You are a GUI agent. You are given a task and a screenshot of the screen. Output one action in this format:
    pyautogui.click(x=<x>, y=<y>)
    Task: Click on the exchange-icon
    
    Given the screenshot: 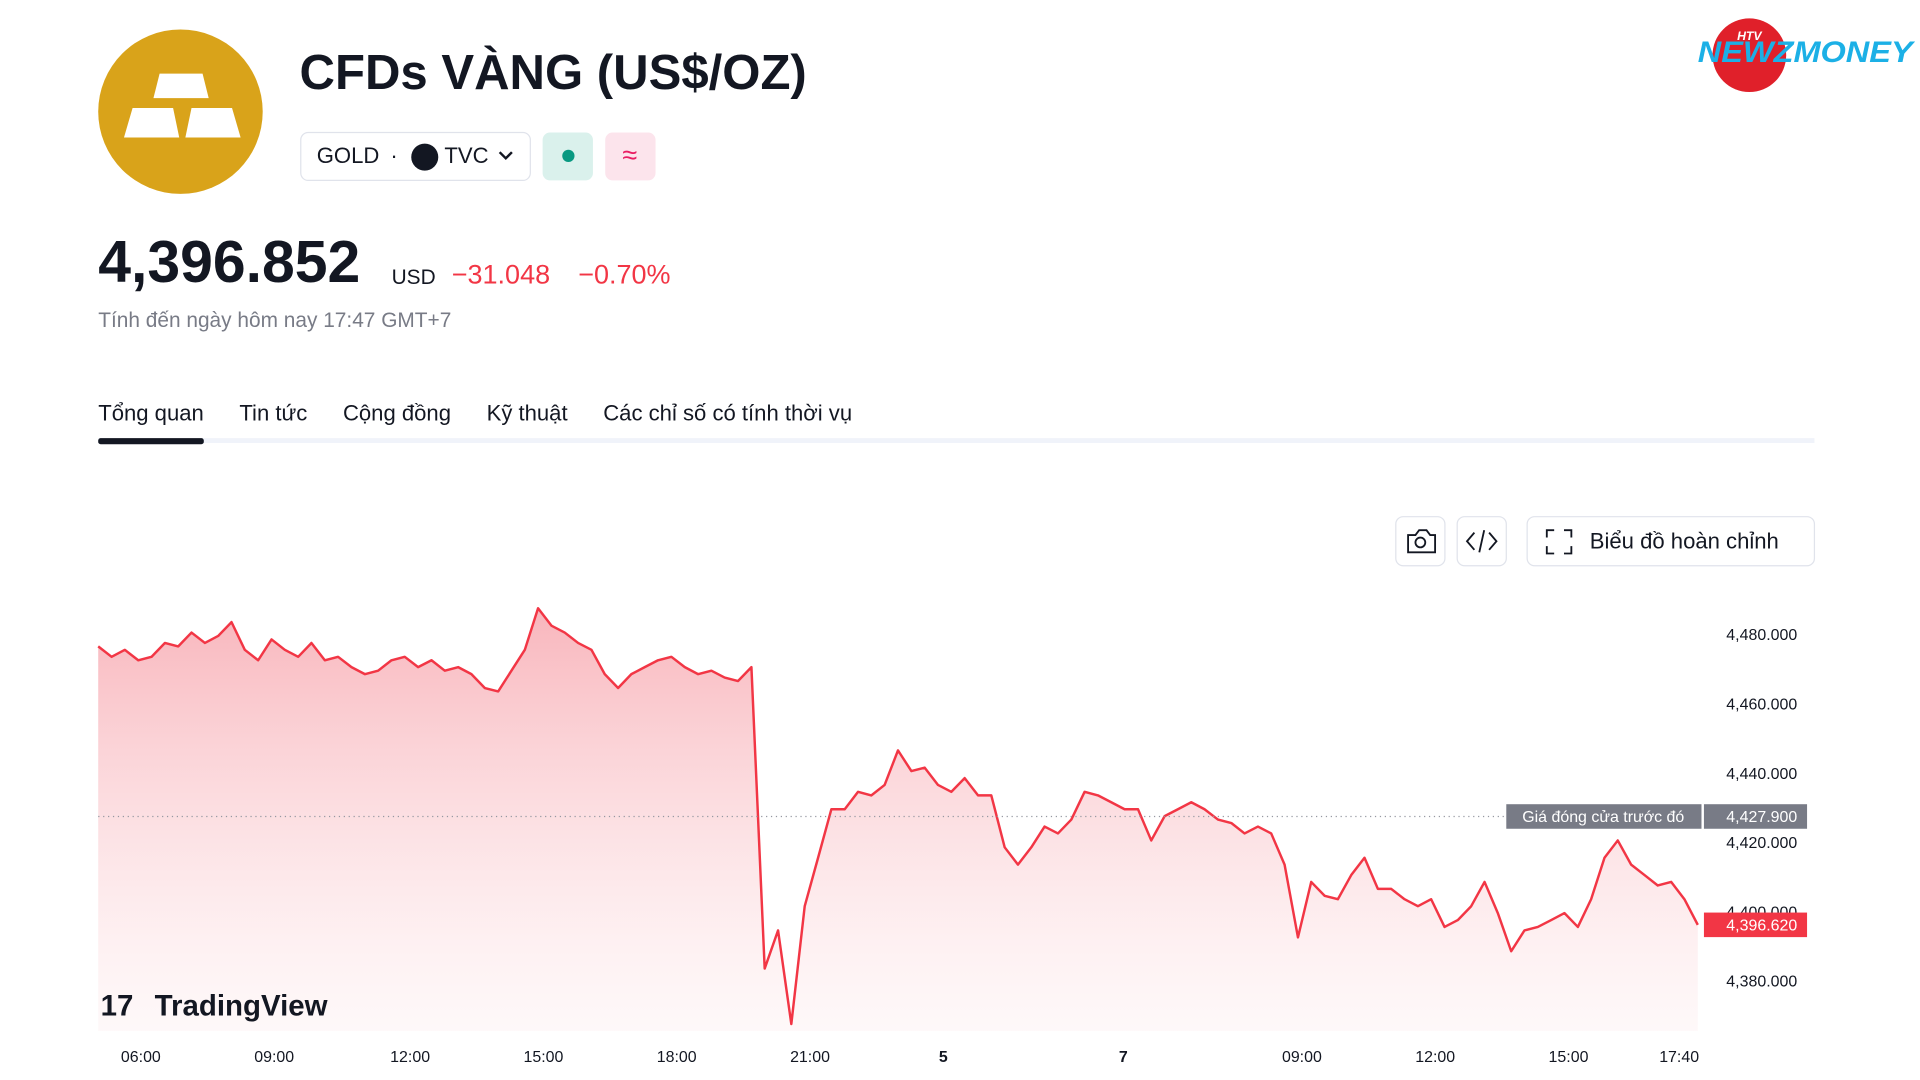 What is the action you would take?
    pyautogui.click(x=425, y=157)
    